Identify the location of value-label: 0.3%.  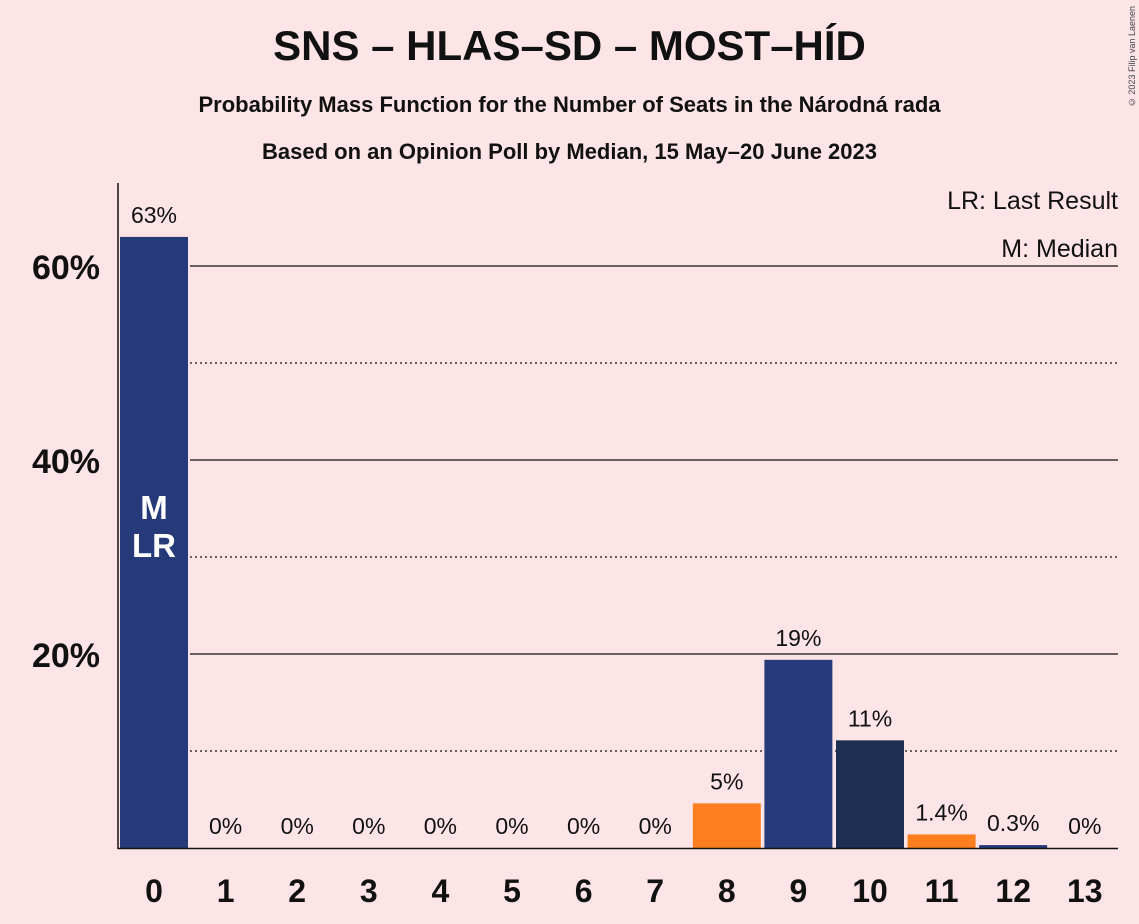
(1013, 823).